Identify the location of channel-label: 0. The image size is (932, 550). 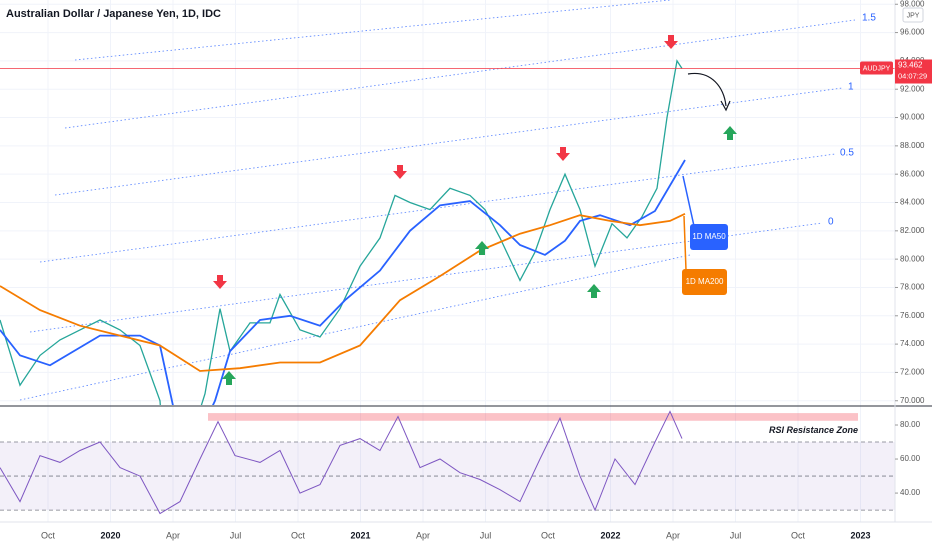
(831, 222).